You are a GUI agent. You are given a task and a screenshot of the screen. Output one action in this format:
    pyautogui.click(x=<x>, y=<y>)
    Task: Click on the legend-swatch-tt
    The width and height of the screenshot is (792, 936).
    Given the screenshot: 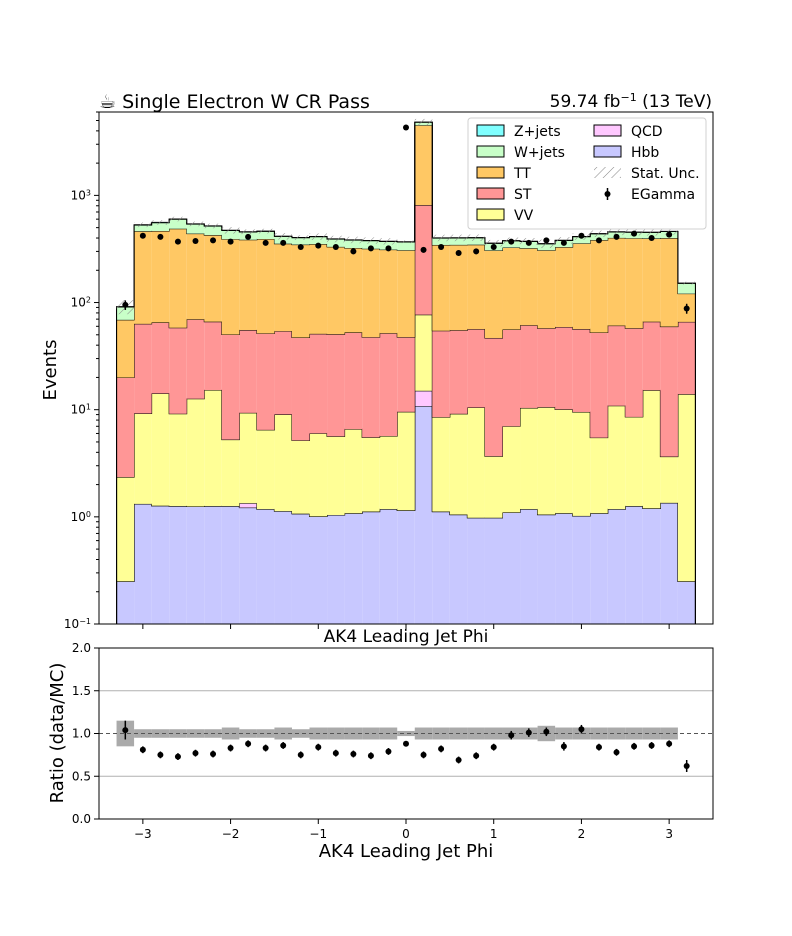 What is the action you would take?
    pyautogui.click(x=490, y=172)
    